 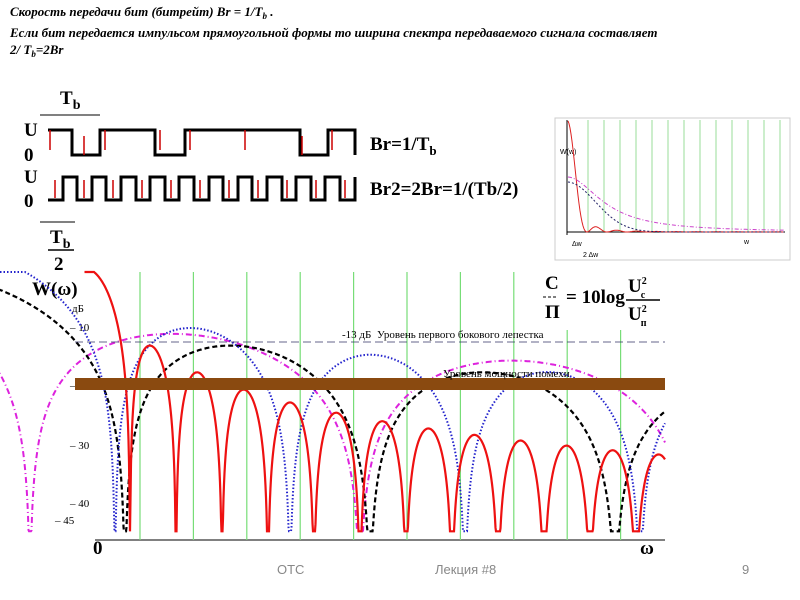 I want to click on bitrate-label: Br2=2Br=1/(Tb/2), so click(x=444, y=189).